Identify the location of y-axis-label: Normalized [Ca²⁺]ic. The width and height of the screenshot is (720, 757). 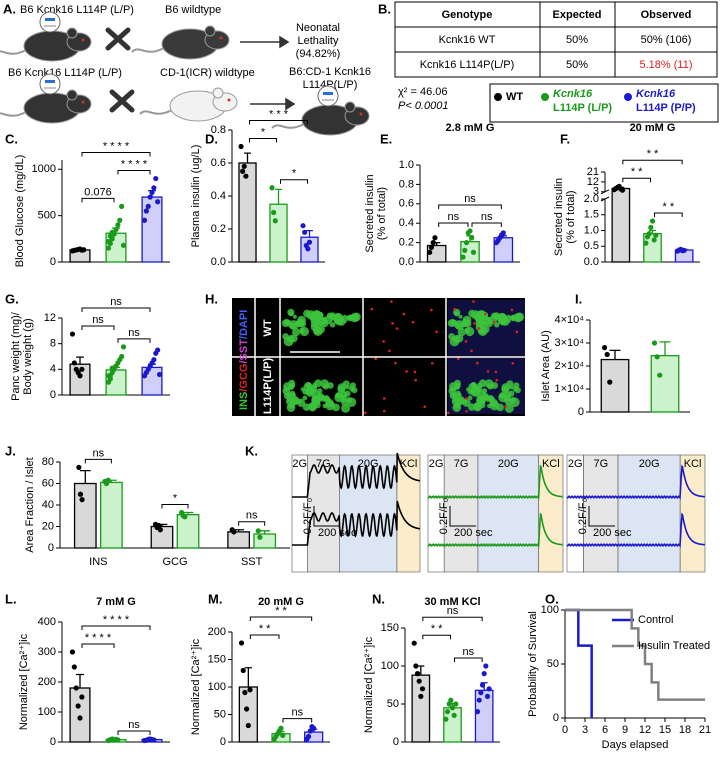
(24, 681).